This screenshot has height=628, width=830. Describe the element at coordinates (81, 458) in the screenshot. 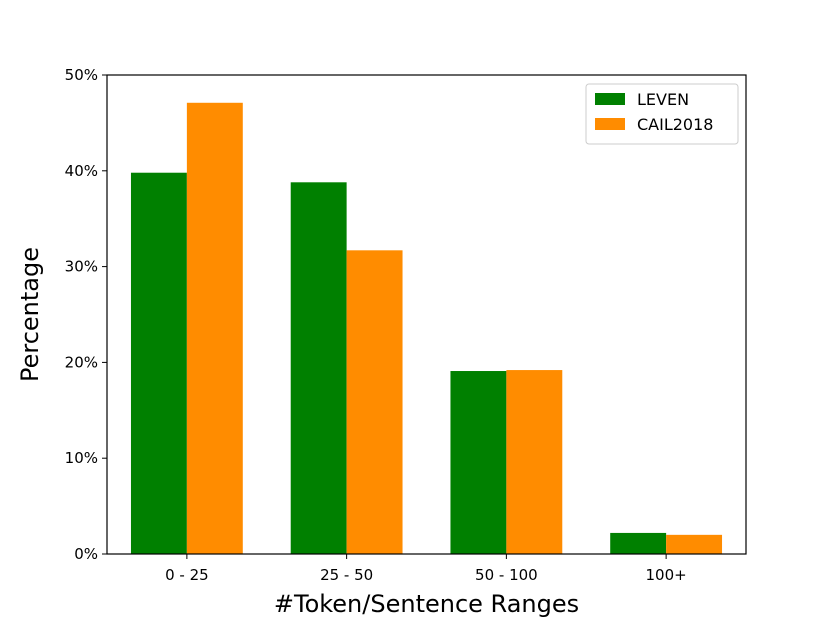

I see `y-tick-label: 10%` at that location.